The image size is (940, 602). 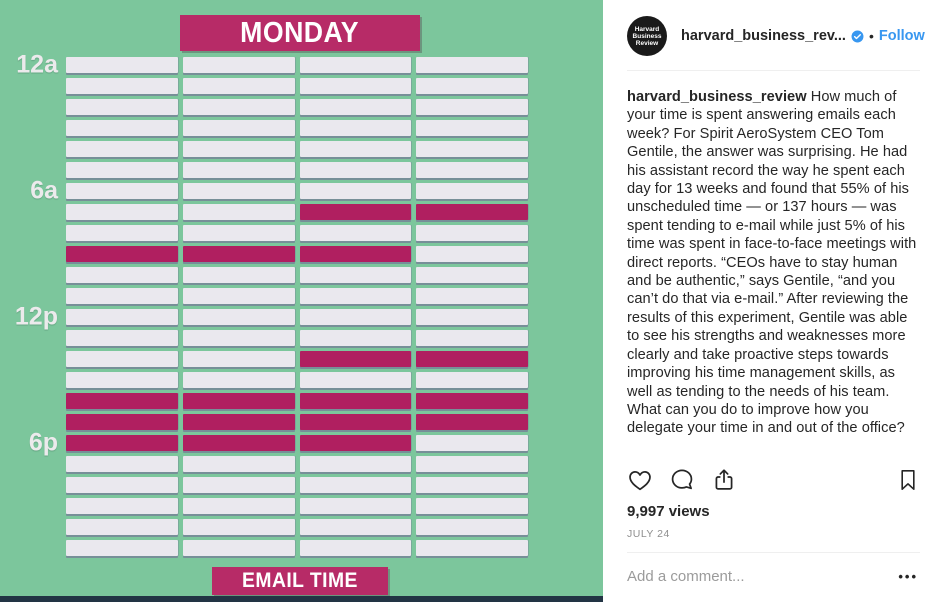 I want to click on caption-username: harvard_business_review, so click(x=717, y=97).